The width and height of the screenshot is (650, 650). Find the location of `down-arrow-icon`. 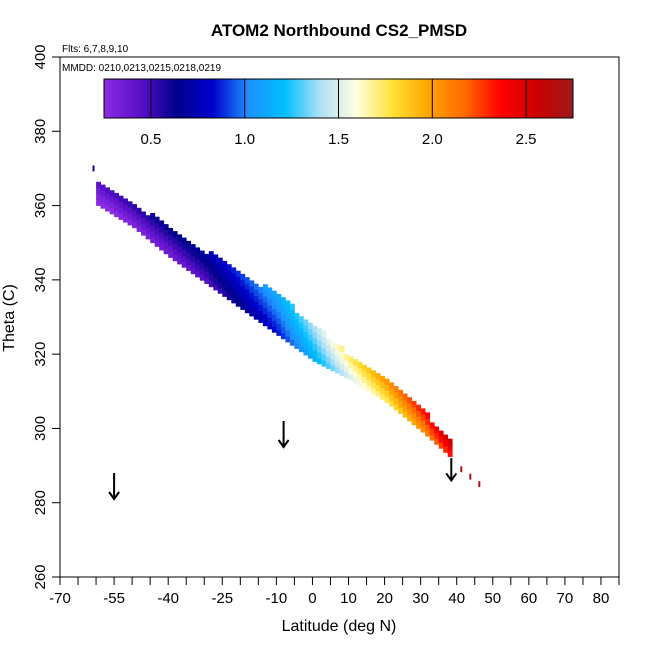

down-arrow-icon is located at coordinates (114, 487).